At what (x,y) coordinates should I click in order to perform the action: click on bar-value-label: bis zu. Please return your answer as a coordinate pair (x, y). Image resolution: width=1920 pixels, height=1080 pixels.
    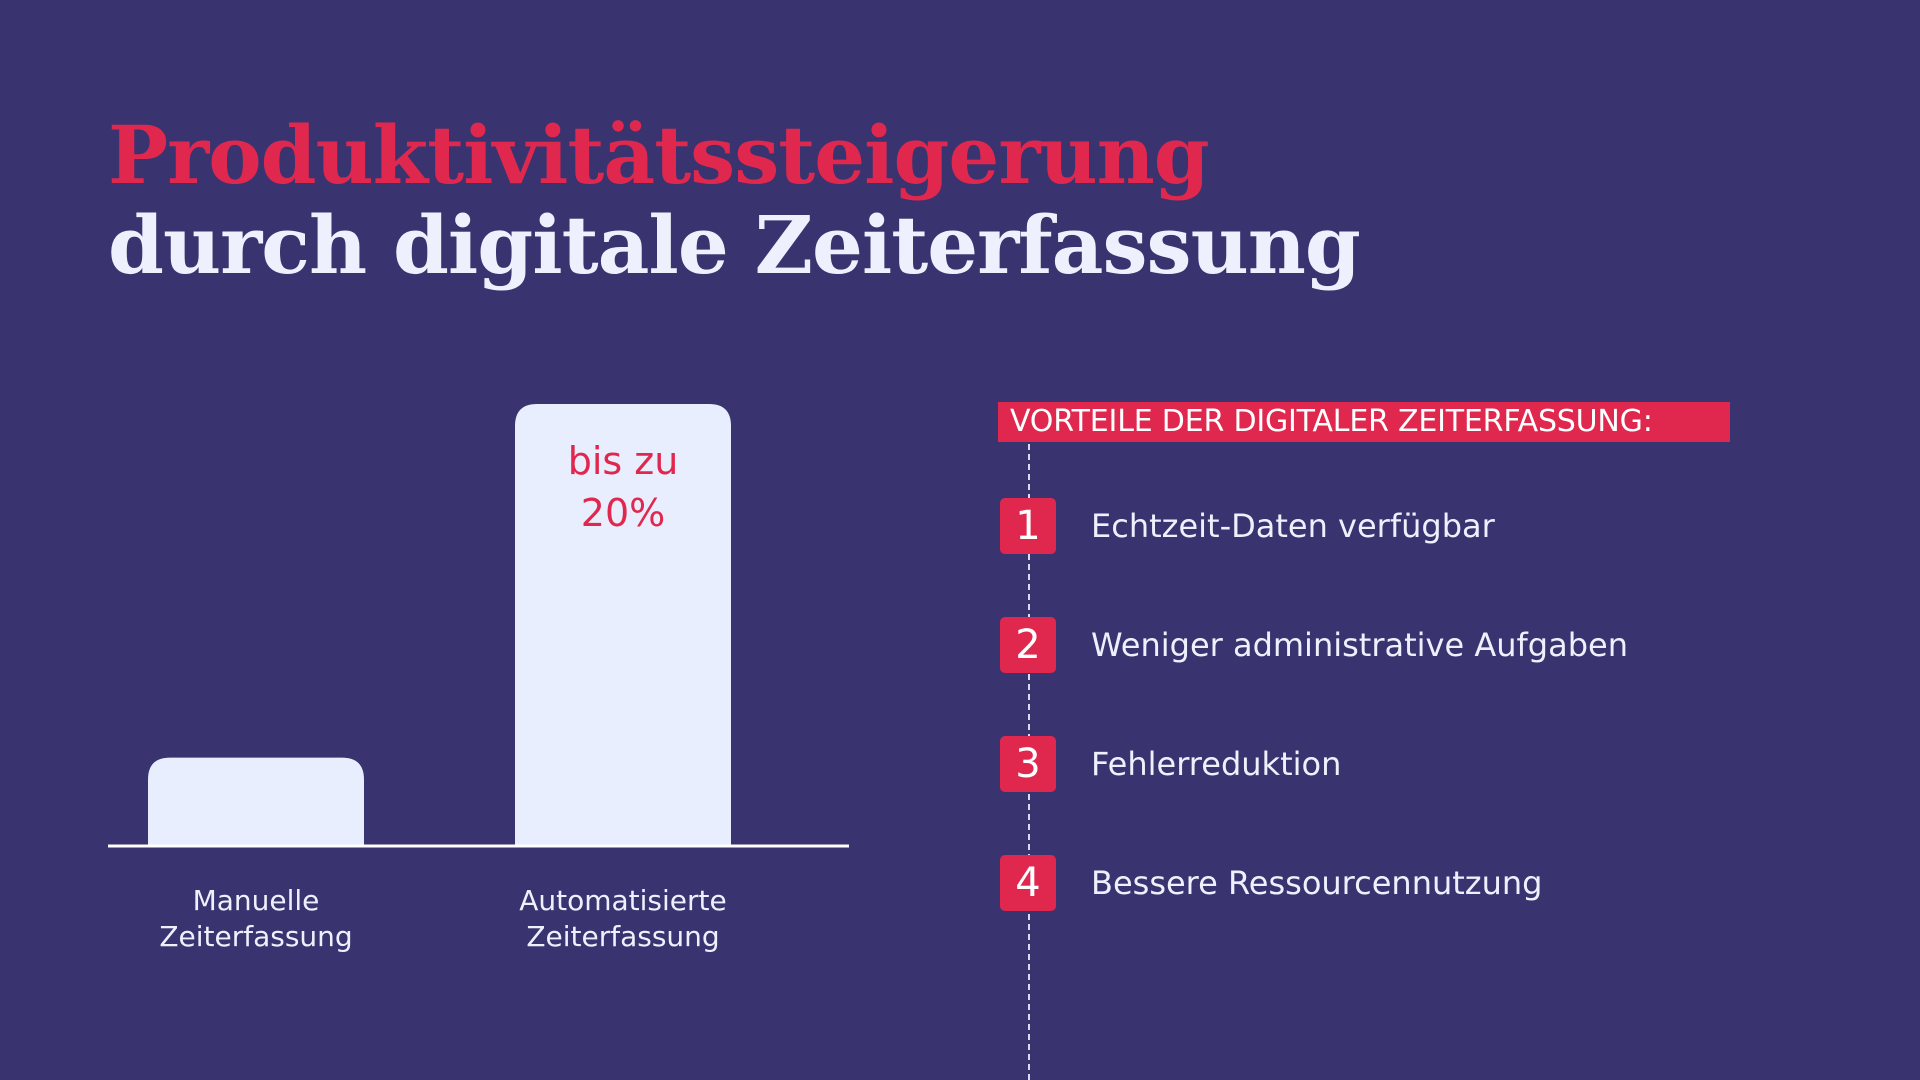
    Looking at the image, I should click on (623, 461).